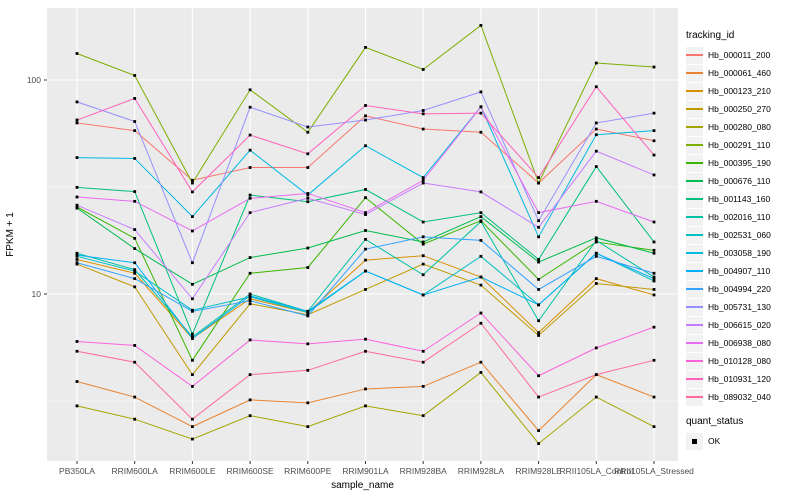  I want to click on legend-label: Hb_000676_110, so click(739, 181).